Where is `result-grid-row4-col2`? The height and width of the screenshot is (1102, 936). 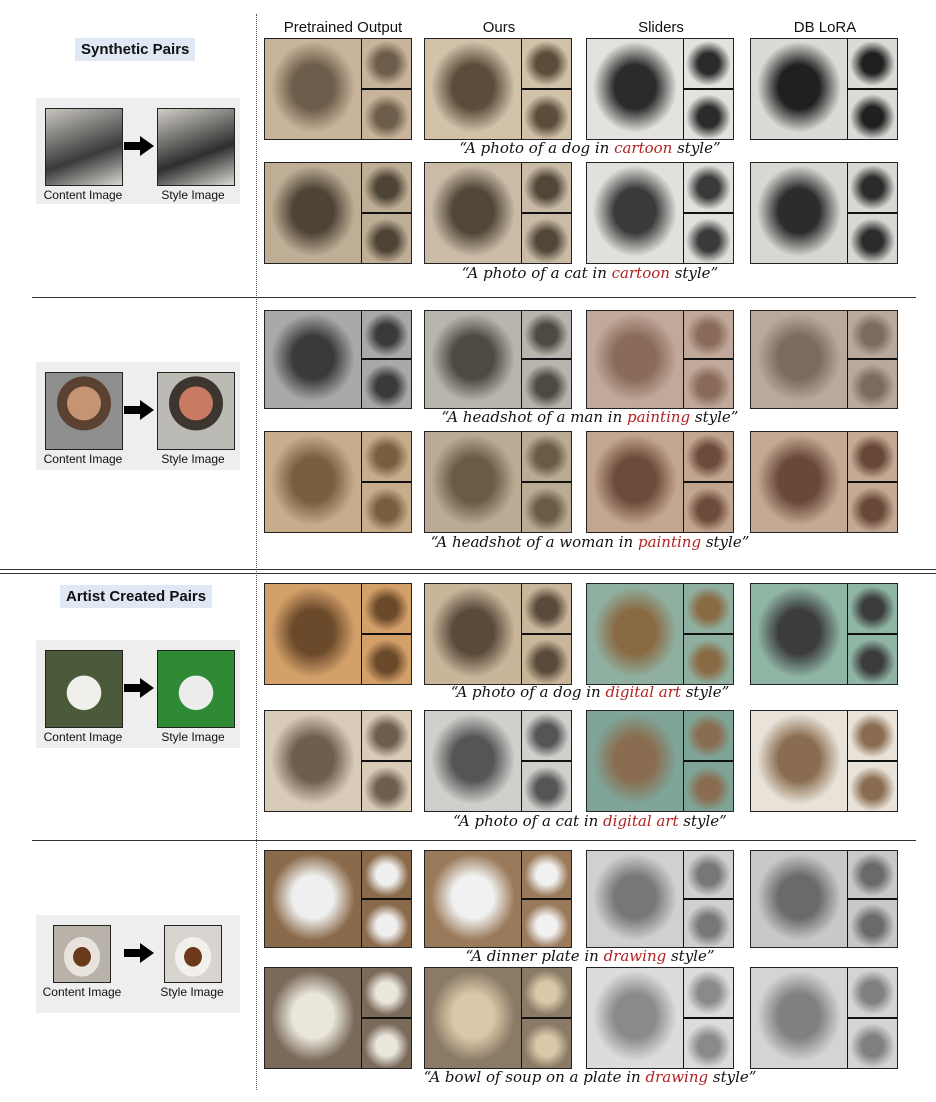 result-grid-row4-col2 is located at coordinates (498, 482).